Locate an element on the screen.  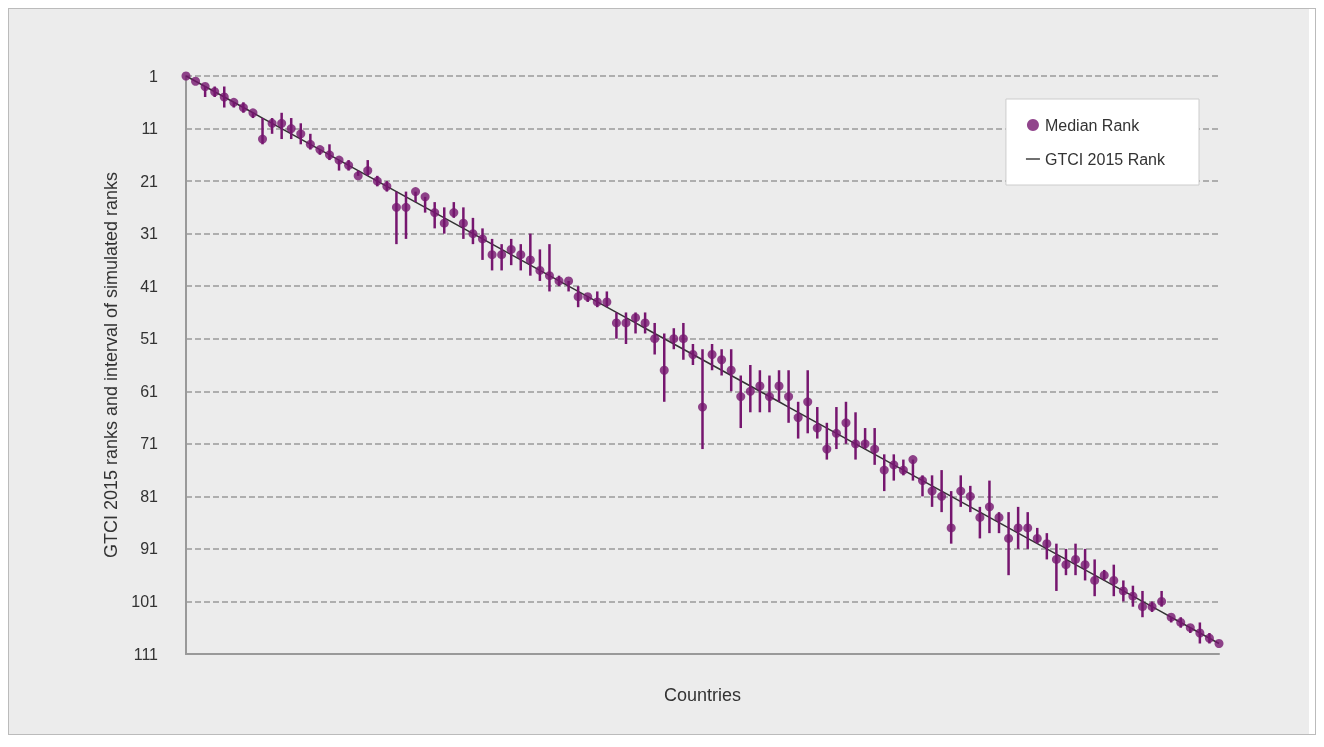
y-tick-label: 11 is located at coordinates (150, 129).